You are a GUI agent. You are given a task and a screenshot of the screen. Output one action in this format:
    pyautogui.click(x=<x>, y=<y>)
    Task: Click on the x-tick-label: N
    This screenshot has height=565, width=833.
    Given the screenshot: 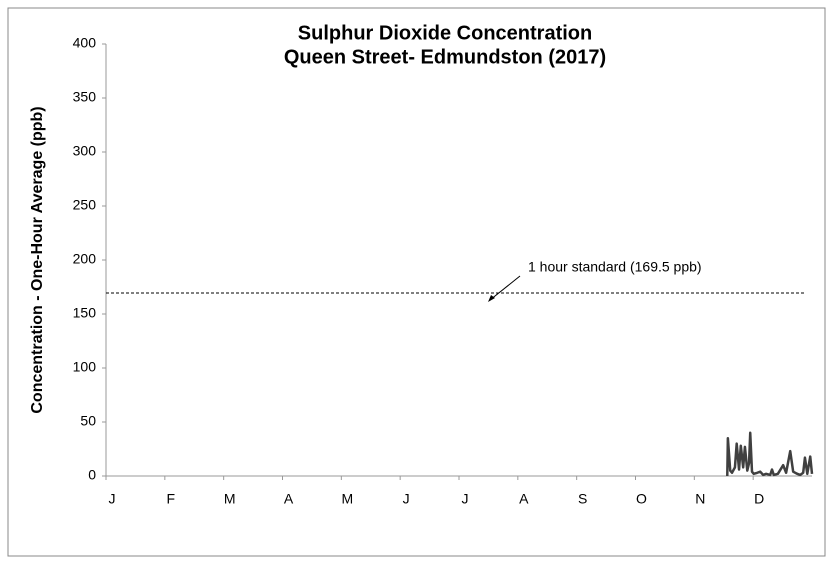 What is the action you would take?
    pyautogui.click(x=700, y=499)
    